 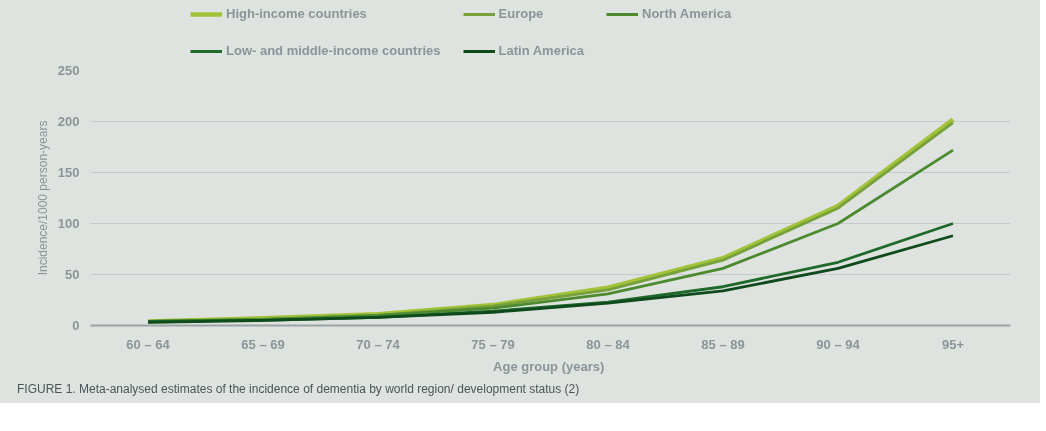 What do you see at coordinates (378, 344) in the screenshot?
I see `x-tick-label: 70 – 74` at bounding box center [378, 344].